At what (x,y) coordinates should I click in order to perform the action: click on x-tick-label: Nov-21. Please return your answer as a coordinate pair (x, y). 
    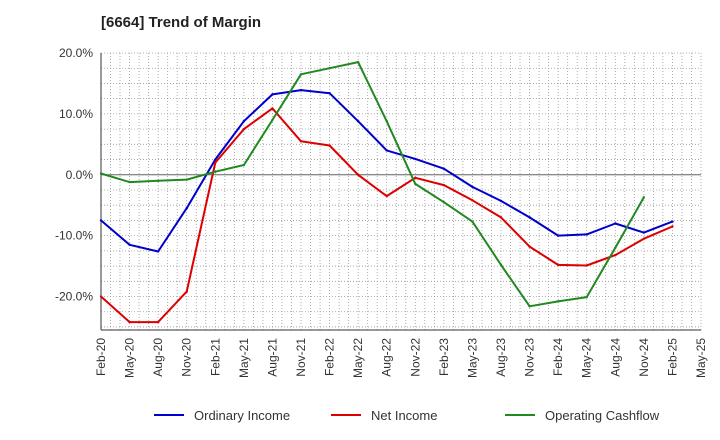
    Looking at the image, I should click on (301, 357).